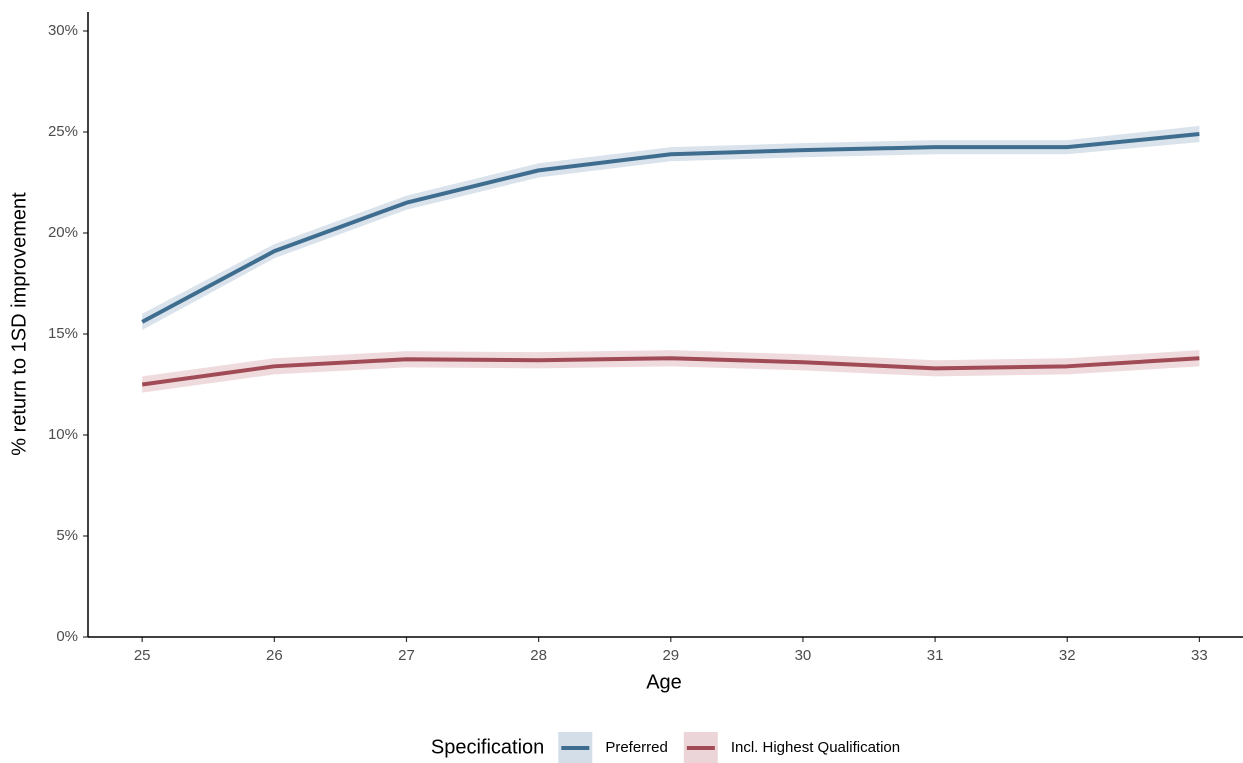  I want to click on x-tick-label: 31, so click(935, 655).